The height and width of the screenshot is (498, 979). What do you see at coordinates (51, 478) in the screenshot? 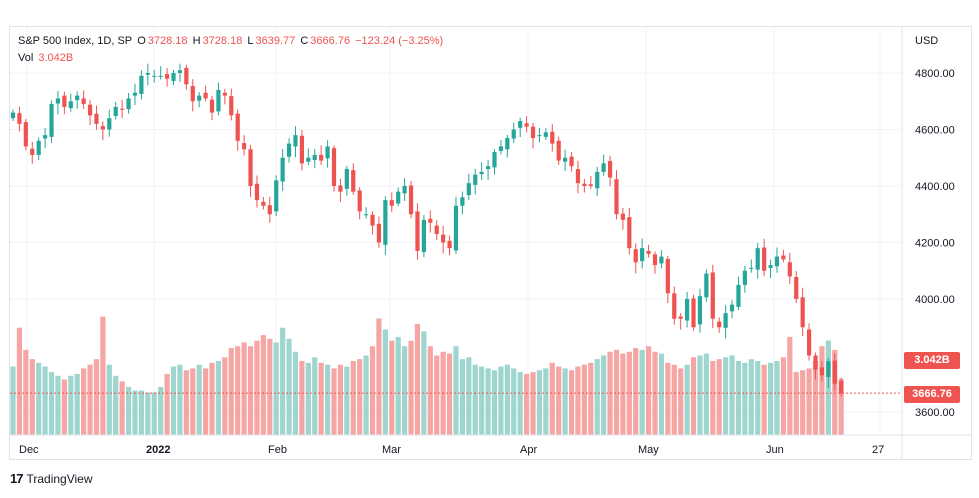
I see `tradingview-brand: 17 TradingView` at bounding box center [51, 478].